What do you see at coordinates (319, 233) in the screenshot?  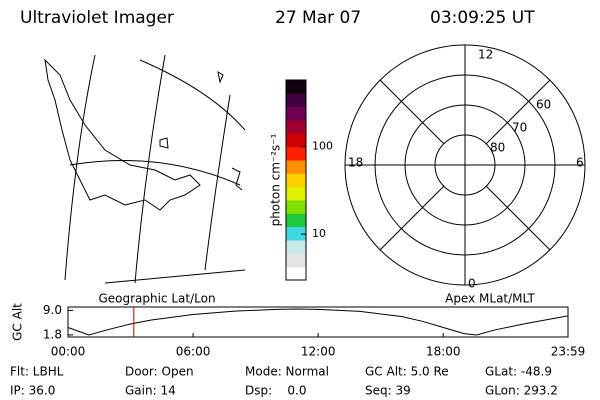 I see `colorbar-tick-label: 10` at bounding box center [319, 233].